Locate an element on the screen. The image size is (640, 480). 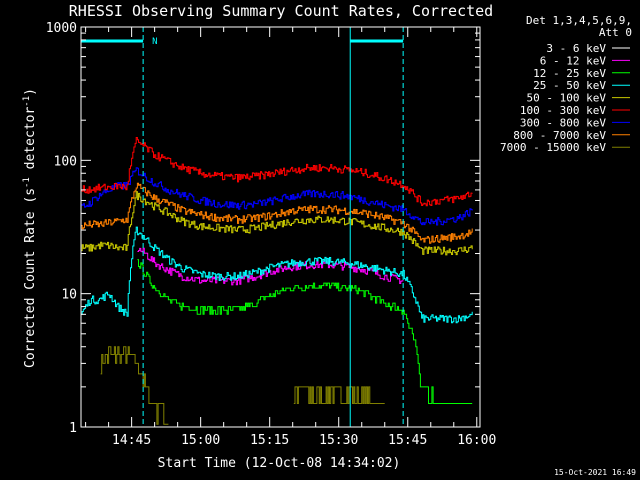
generation-timestamp: 15-Oct-2021 16:49 is located at coordinates (595, 472).